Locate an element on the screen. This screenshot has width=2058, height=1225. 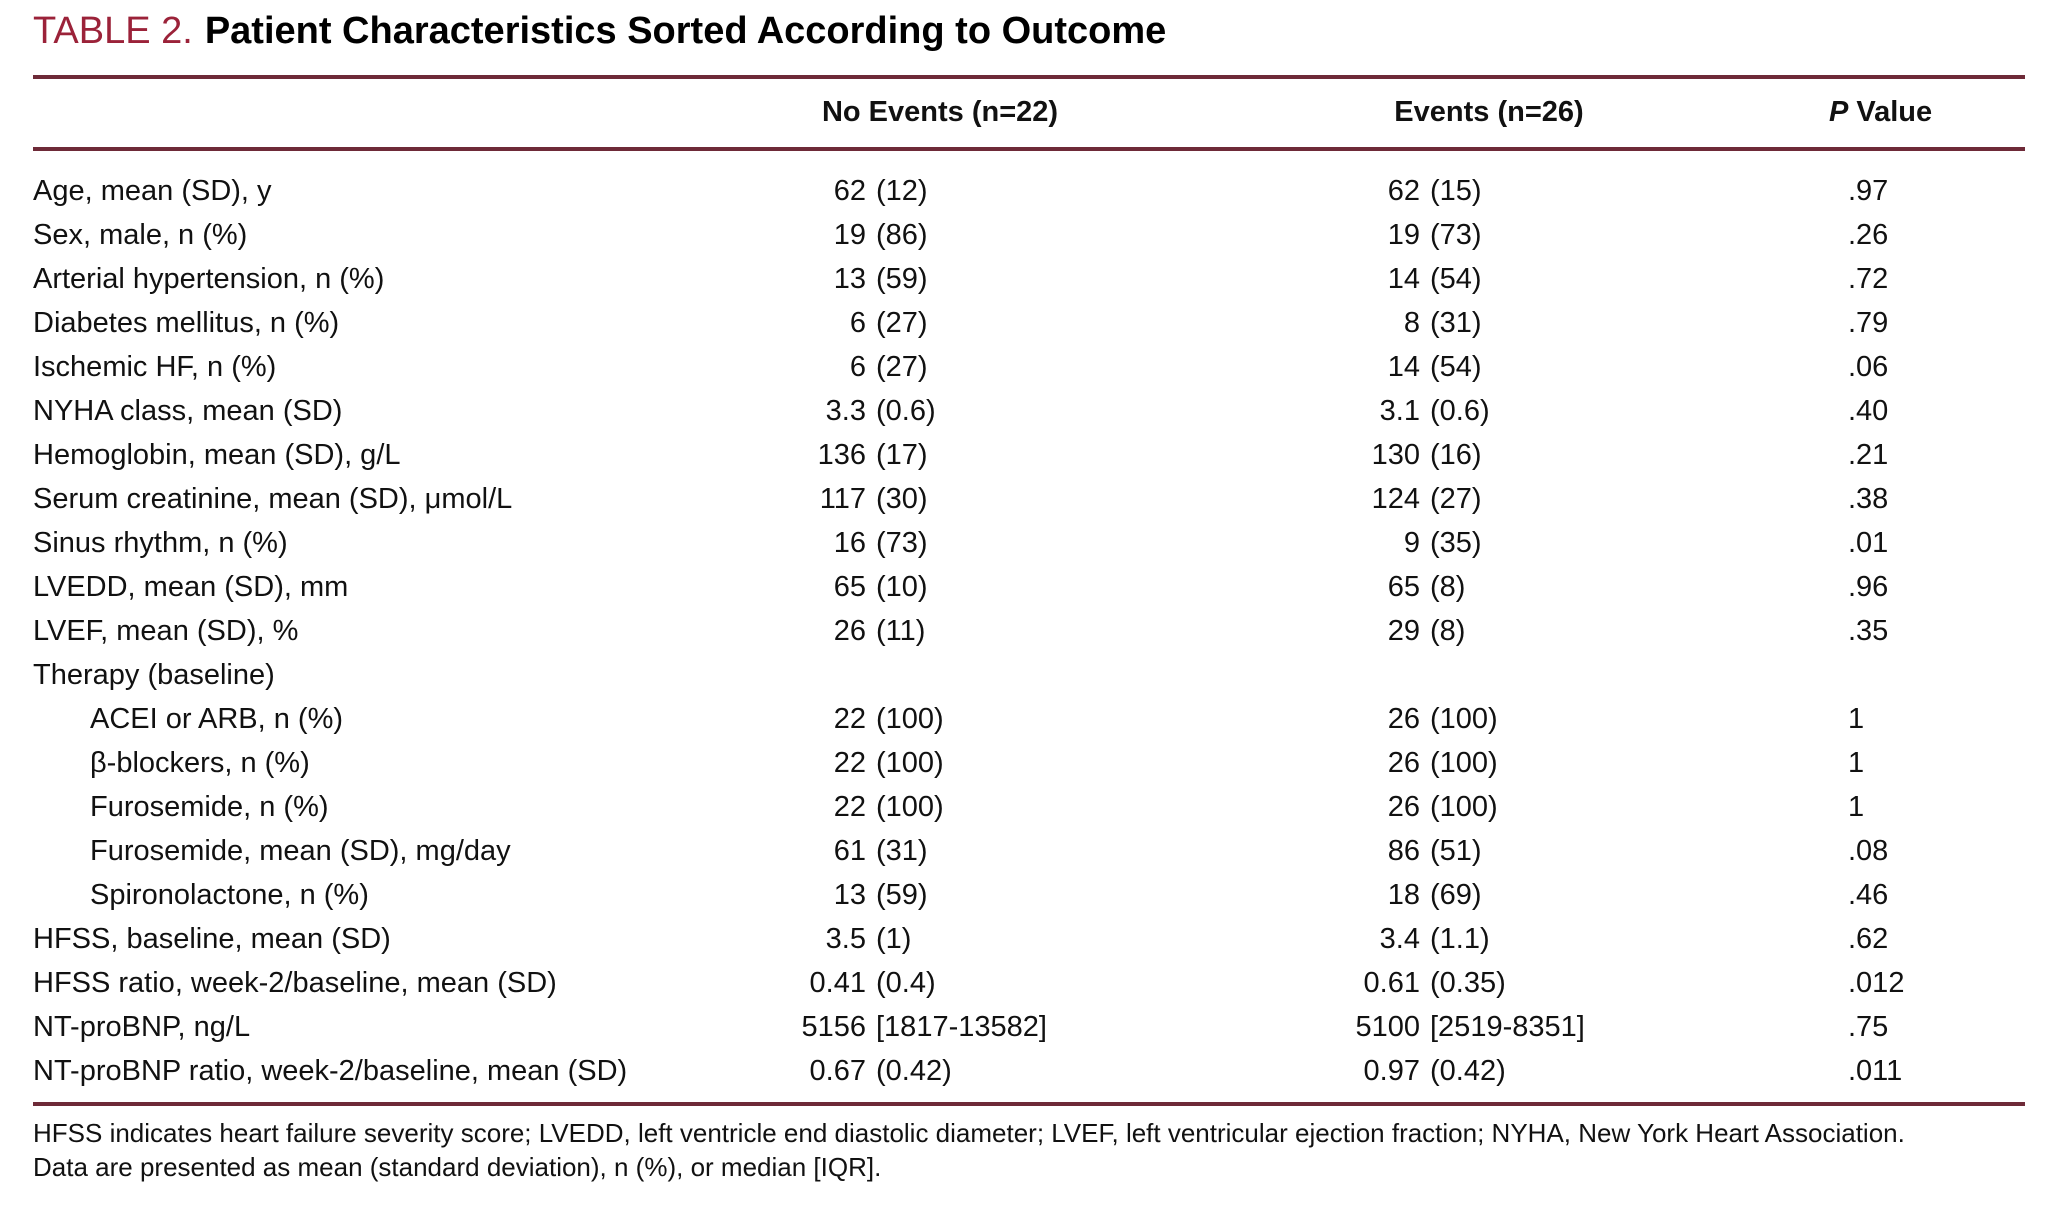
events-dispersion: (73) is located at coordinates (1456, 234).